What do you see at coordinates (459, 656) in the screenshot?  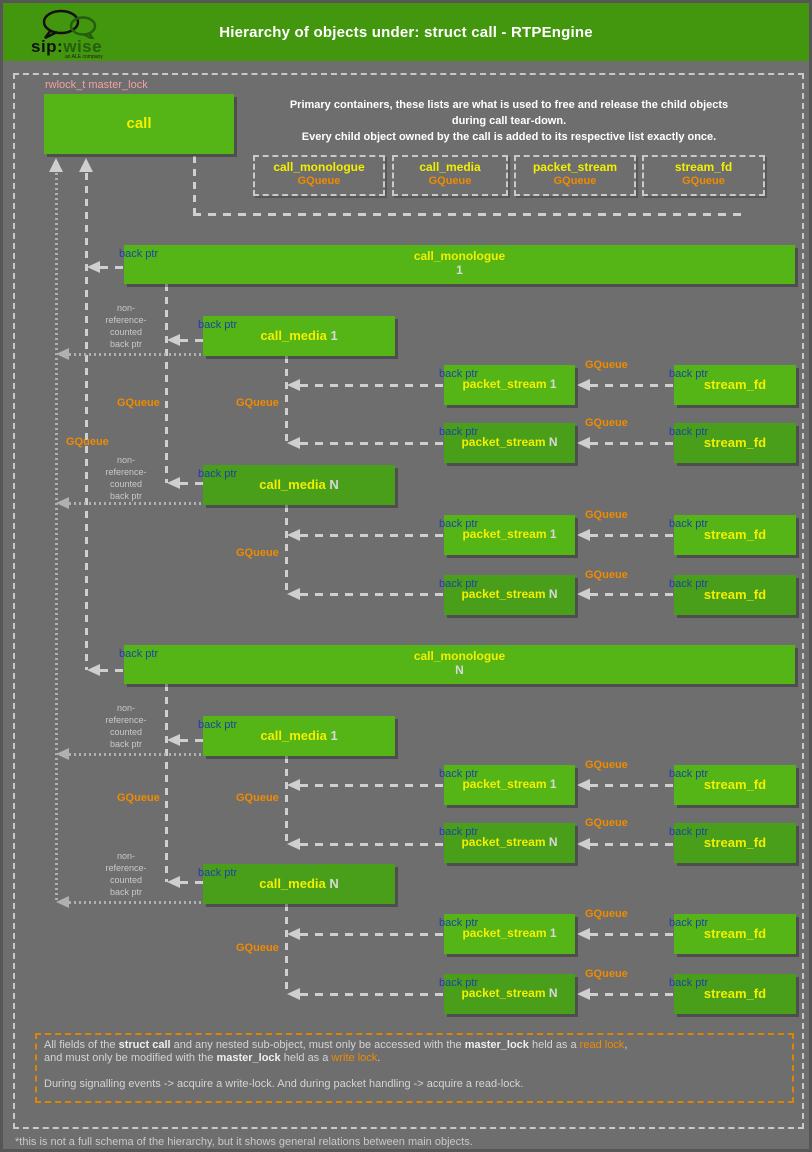 I see `box-title: call_monologue` at bounding box center [459, 656].